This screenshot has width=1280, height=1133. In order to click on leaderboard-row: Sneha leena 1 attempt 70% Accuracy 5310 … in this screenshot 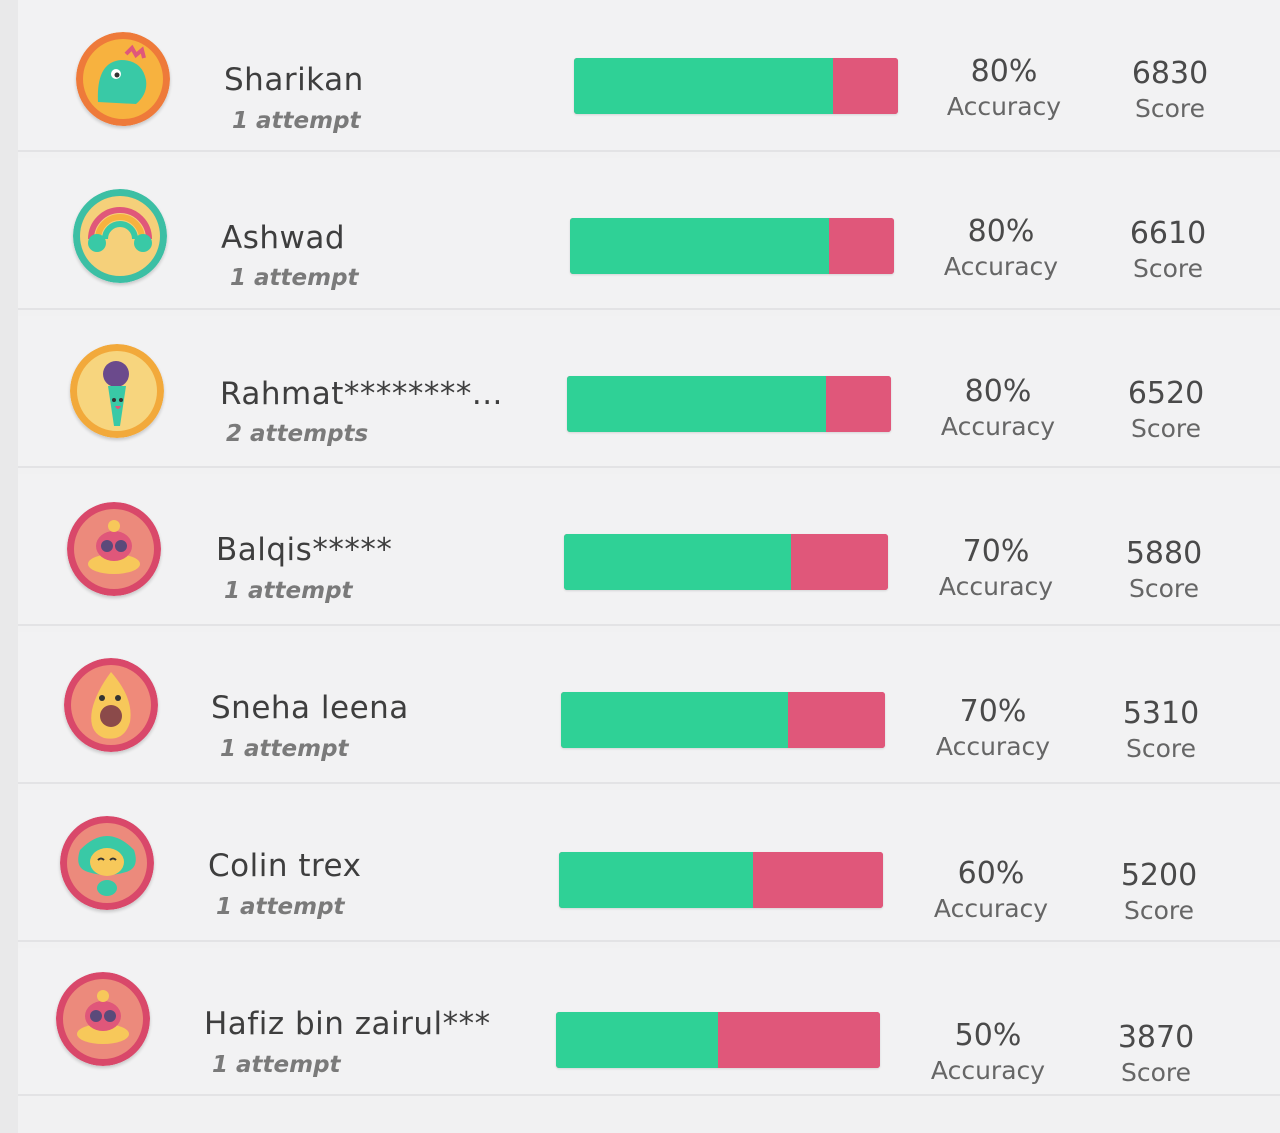, I will do `click(649, 708)`.